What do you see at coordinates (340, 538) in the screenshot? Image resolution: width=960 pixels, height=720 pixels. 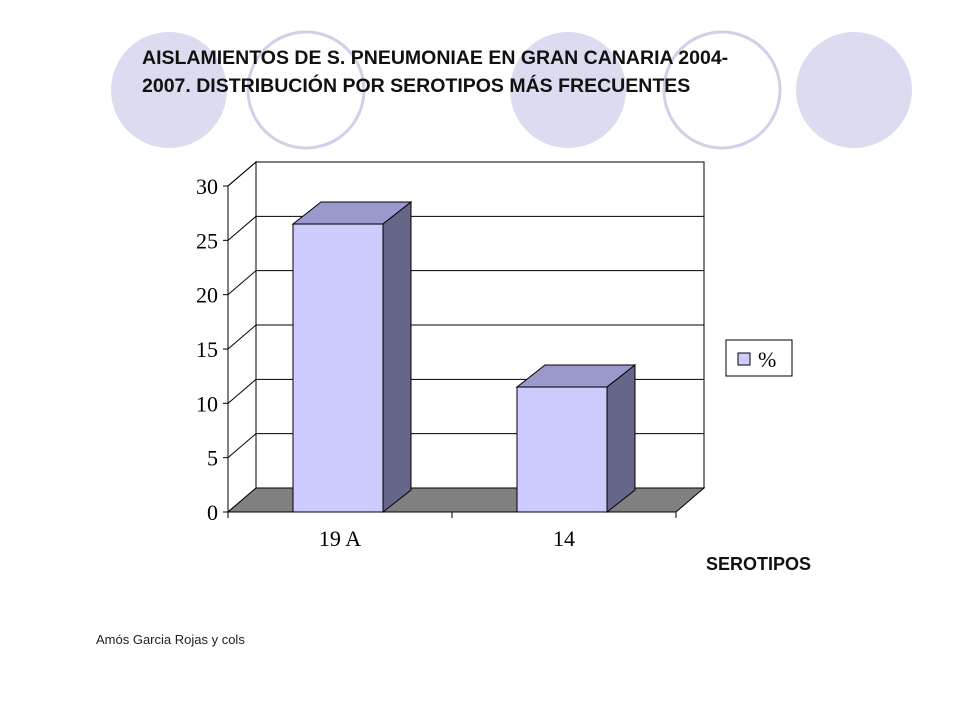 I see `x-tick-label: 19 A` at bounding box center [340, 538].